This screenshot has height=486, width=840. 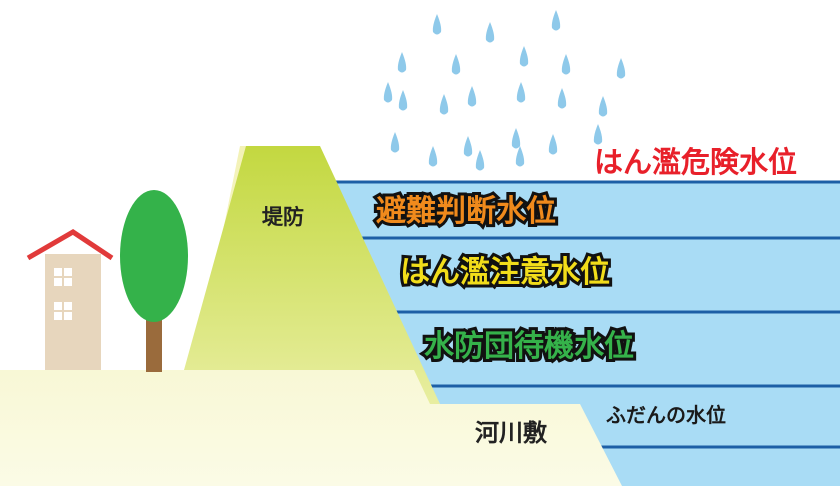 What do you see at coordinates (154, 281) in the screenshot?
I see `tree-icon` at bounding box center [154, 281].